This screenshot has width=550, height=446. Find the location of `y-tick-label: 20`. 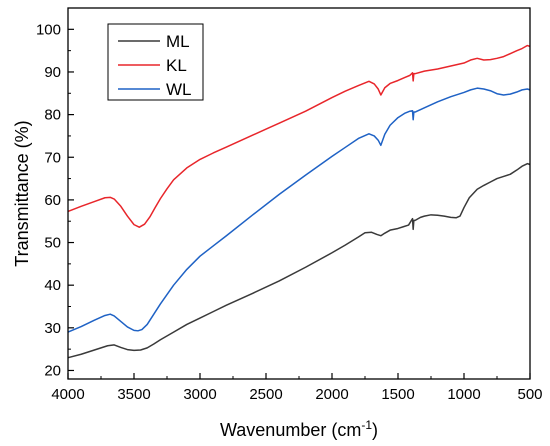

y-tick-label: 20 is located at coordinates (52, 370).